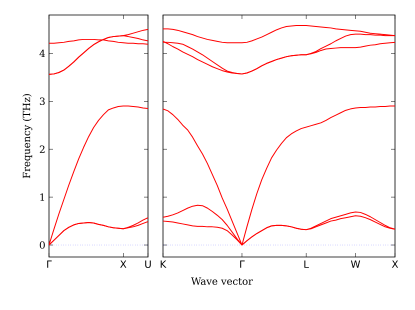 Image resolution: width=415 pixels, height=310 pixels. What do you see at coordinates (42, 197) in the screenshot?
I see `y-tick-label: 1` at bounding box center [42, 197].